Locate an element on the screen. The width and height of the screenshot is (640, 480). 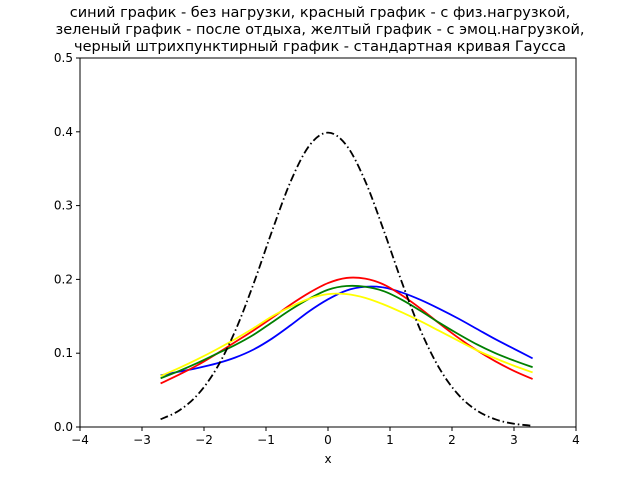
x-tick-label: −3 is located at coordinates (142, 440).